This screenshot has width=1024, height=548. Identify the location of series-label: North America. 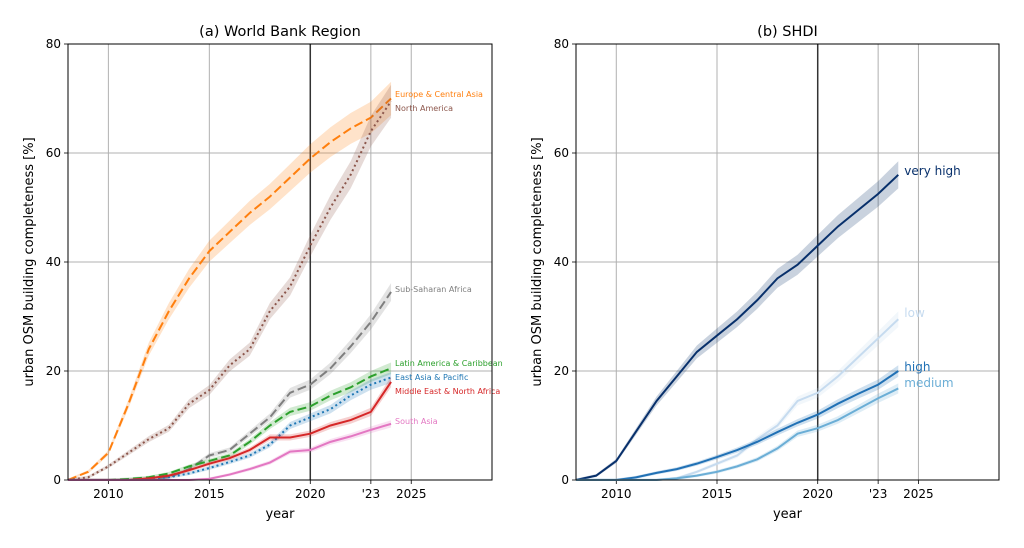
(424, 108).